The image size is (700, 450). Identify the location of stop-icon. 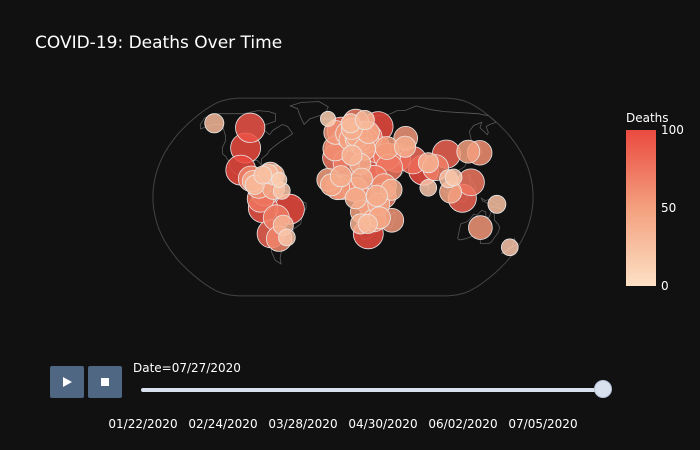
(105, 382).